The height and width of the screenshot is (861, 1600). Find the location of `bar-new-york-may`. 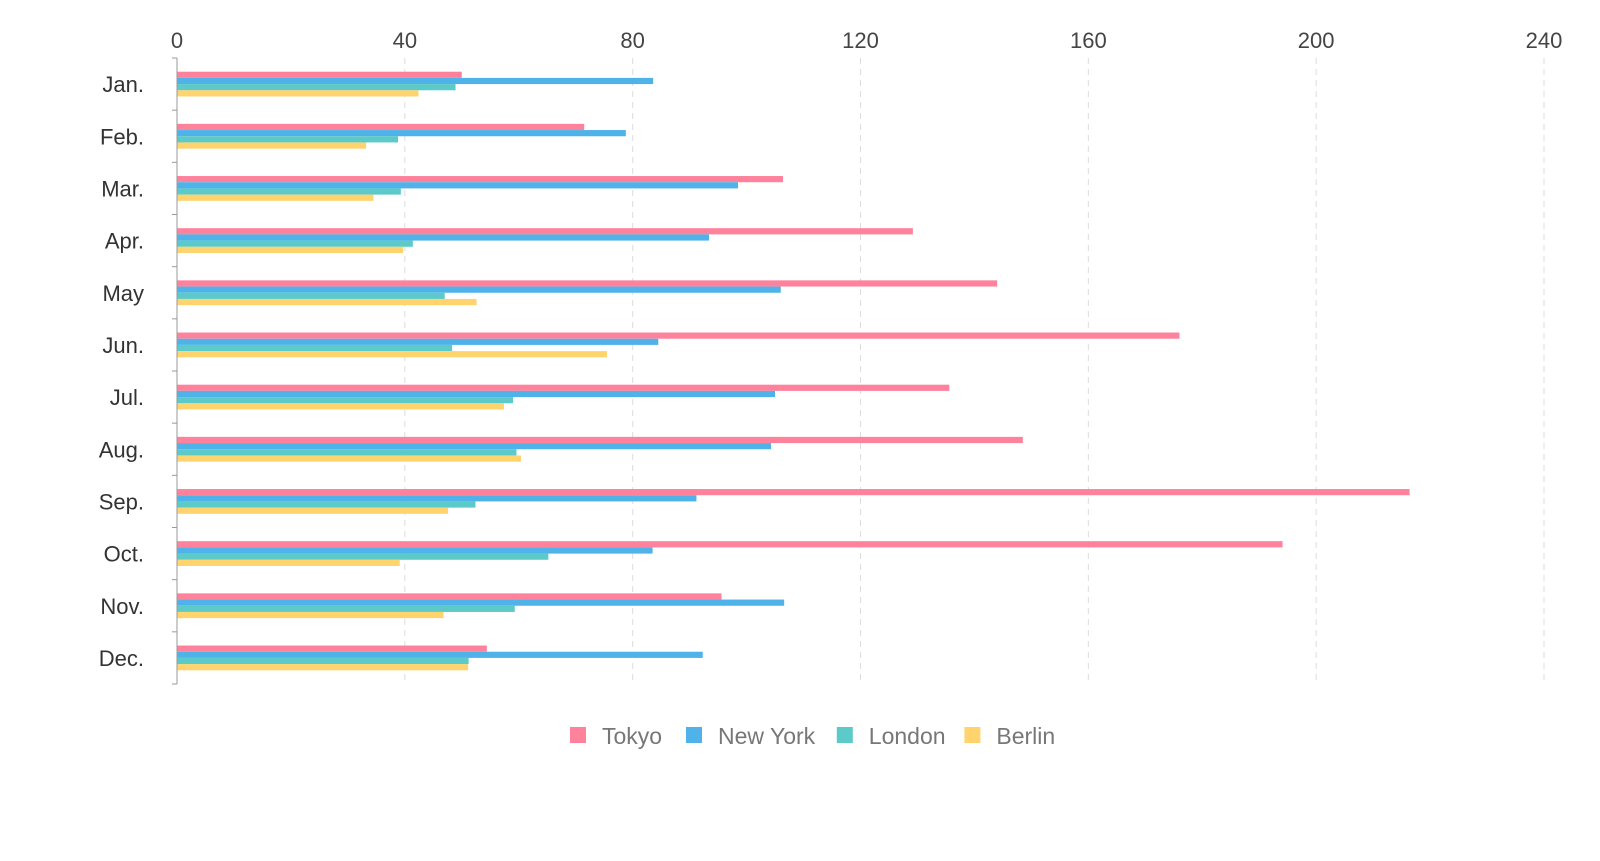

bar-new-york-may is located at coordinates (479, 289).